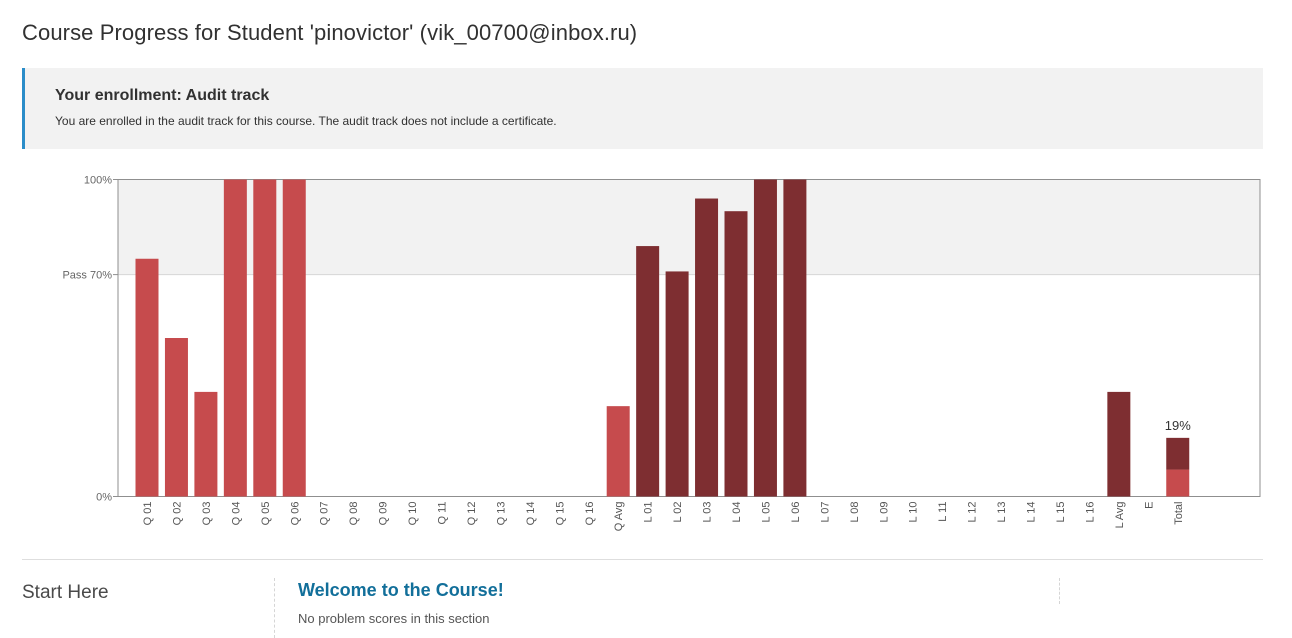  Describe the element at coordinates (1032, 512) in the screenshot. I see `x-tick-label: L 14` at that location.